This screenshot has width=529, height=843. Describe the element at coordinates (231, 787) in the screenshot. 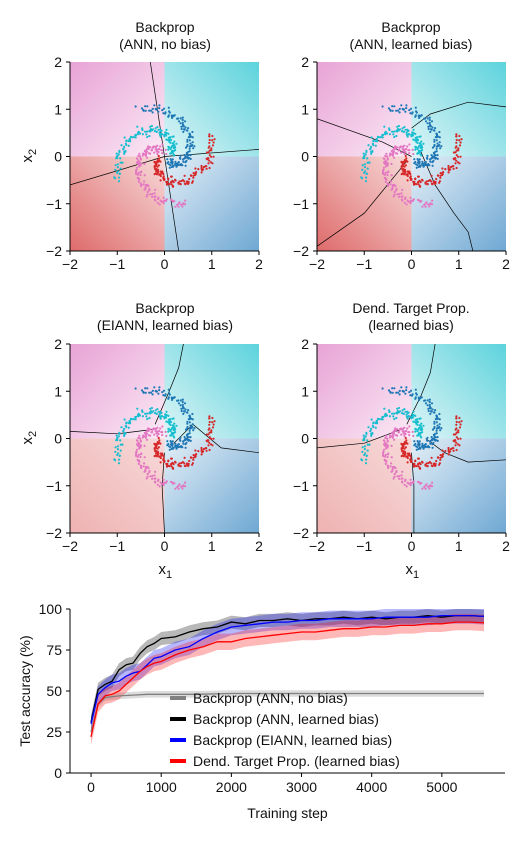

I see `x-tick-label: 2000` at that location.